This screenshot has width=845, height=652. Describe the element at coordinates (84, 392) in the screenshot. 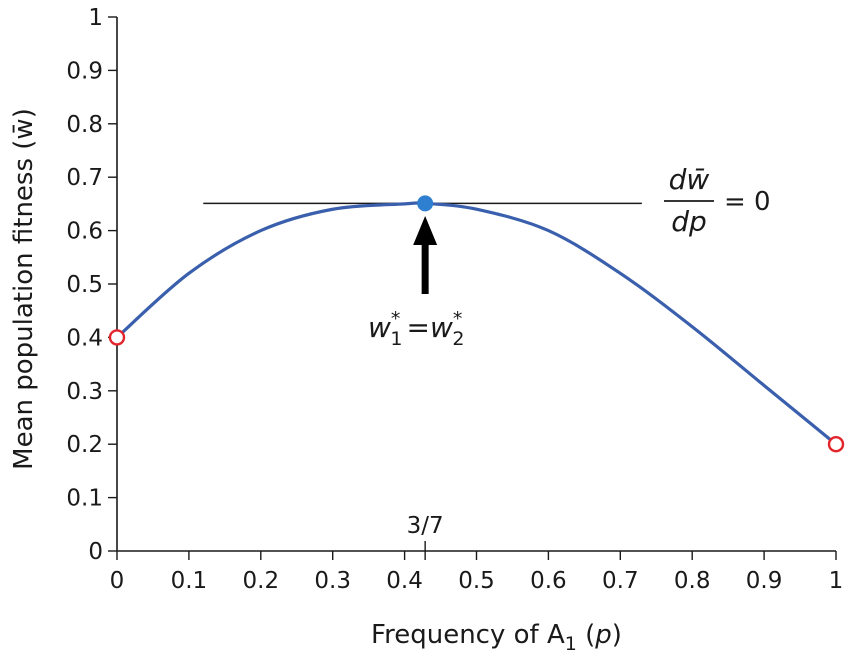

I see `y-tick-label: 0.3` at that location.